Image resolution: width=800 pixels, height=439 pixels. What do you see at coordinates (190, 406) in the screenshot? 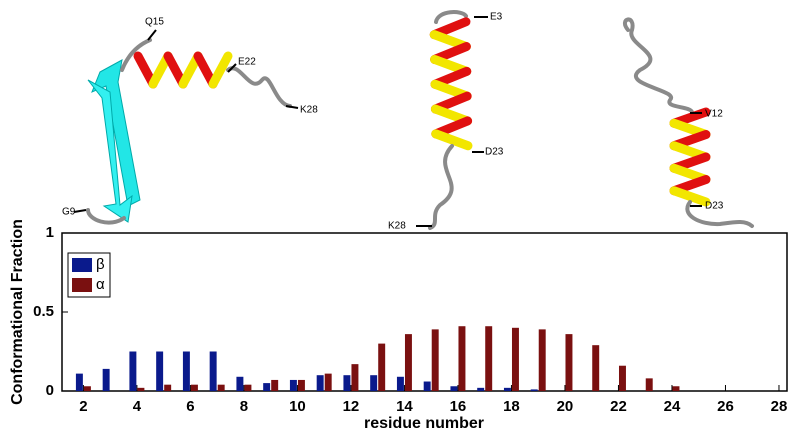
I see `x-tick-label: 6` at bounding box center [190, 406].